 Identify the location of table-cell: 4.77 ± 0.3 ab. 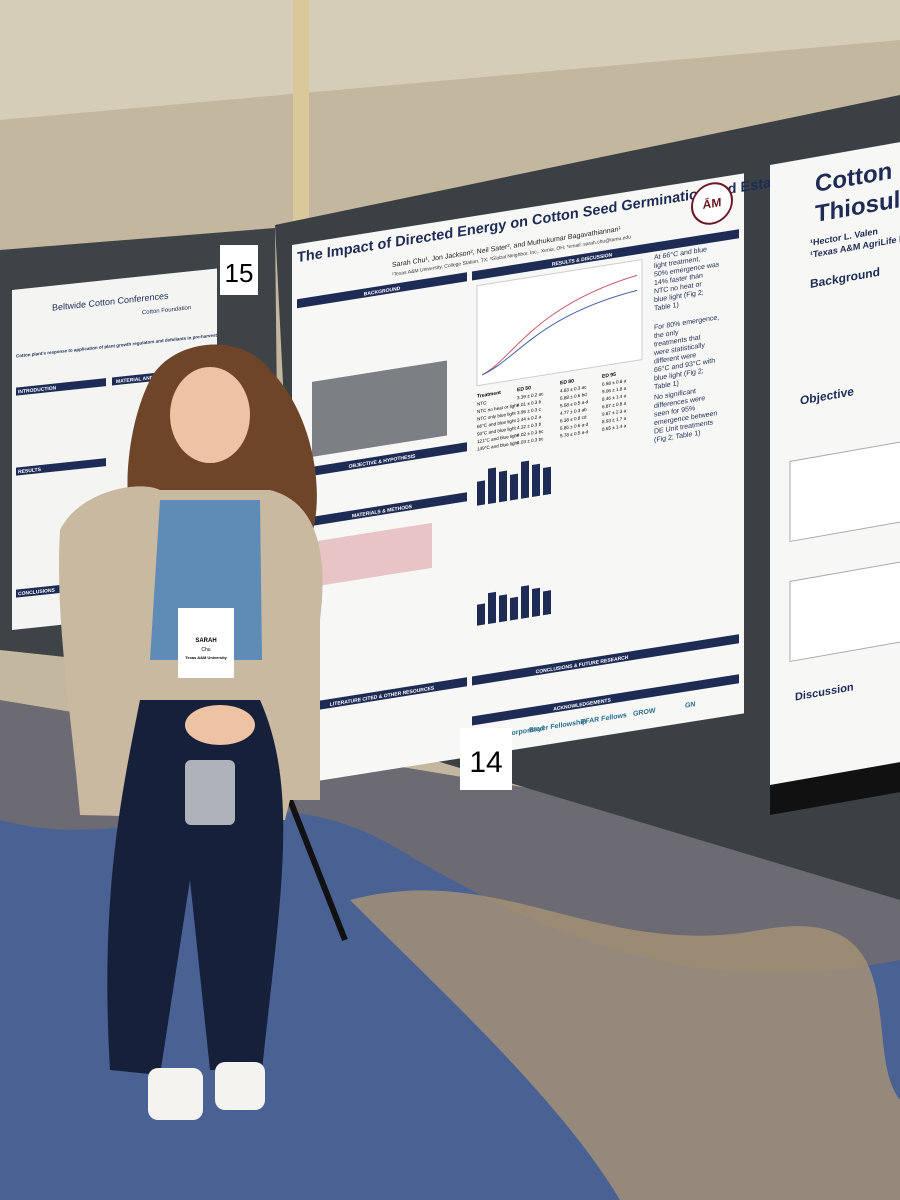
(573, 411).